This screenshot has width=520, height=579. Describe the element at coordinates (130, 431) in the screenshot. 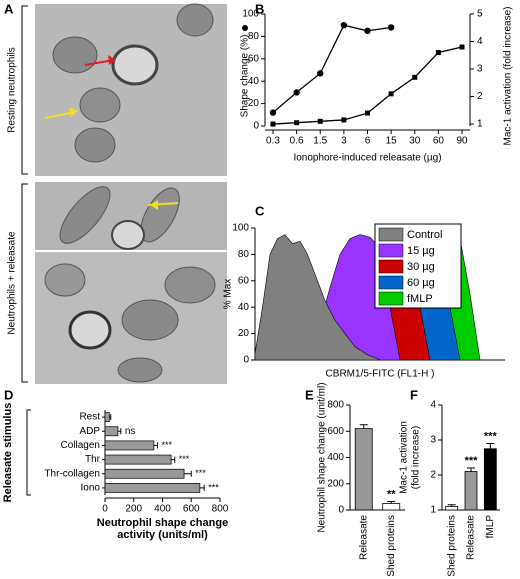

I see `annotation: ns` at that location.